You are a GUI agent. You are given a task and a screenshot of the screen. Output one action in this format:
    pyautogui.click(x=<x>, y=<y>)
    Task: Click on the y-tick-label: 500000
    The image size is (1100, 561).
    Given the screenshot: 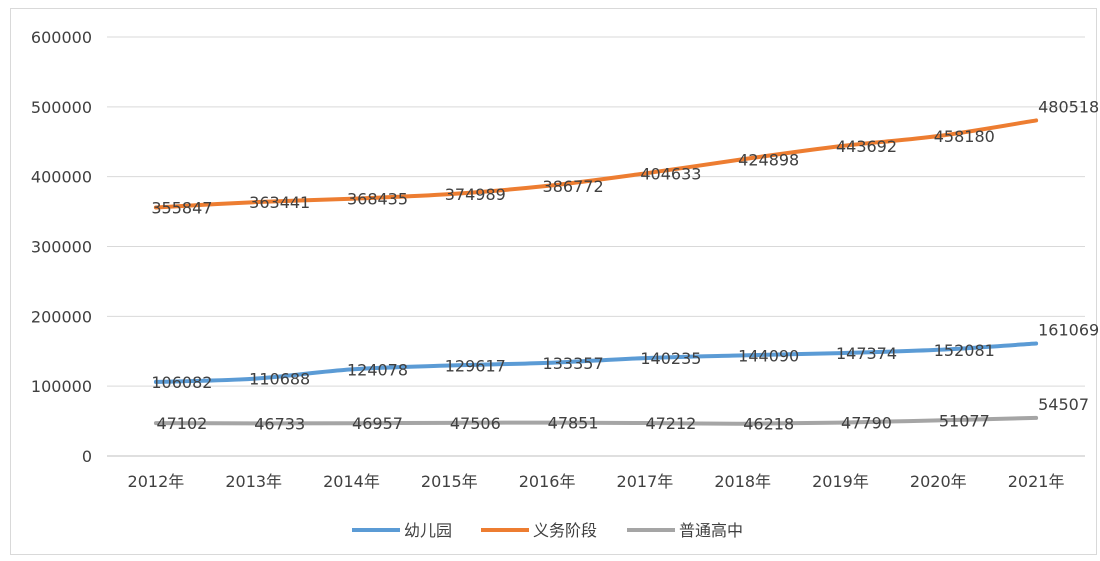 What is the action you would take?
    pyautogui.click(x=61, y=107)
    